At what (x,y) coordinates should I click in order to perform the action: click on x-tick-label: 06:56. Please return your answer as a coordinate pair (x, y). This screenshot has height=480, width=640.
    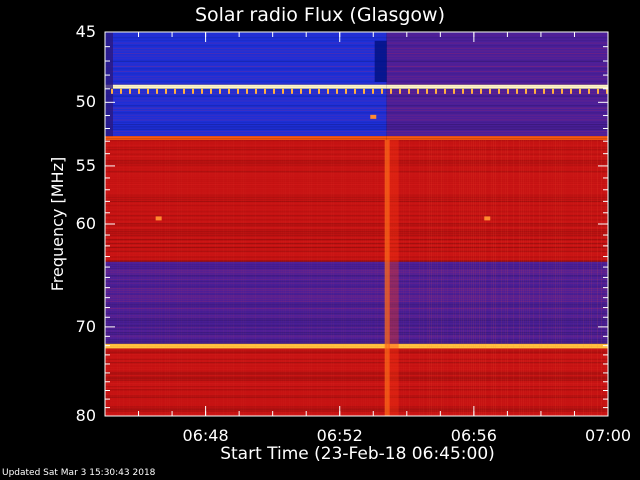
    Looking at the image, I should click on (473, 435).